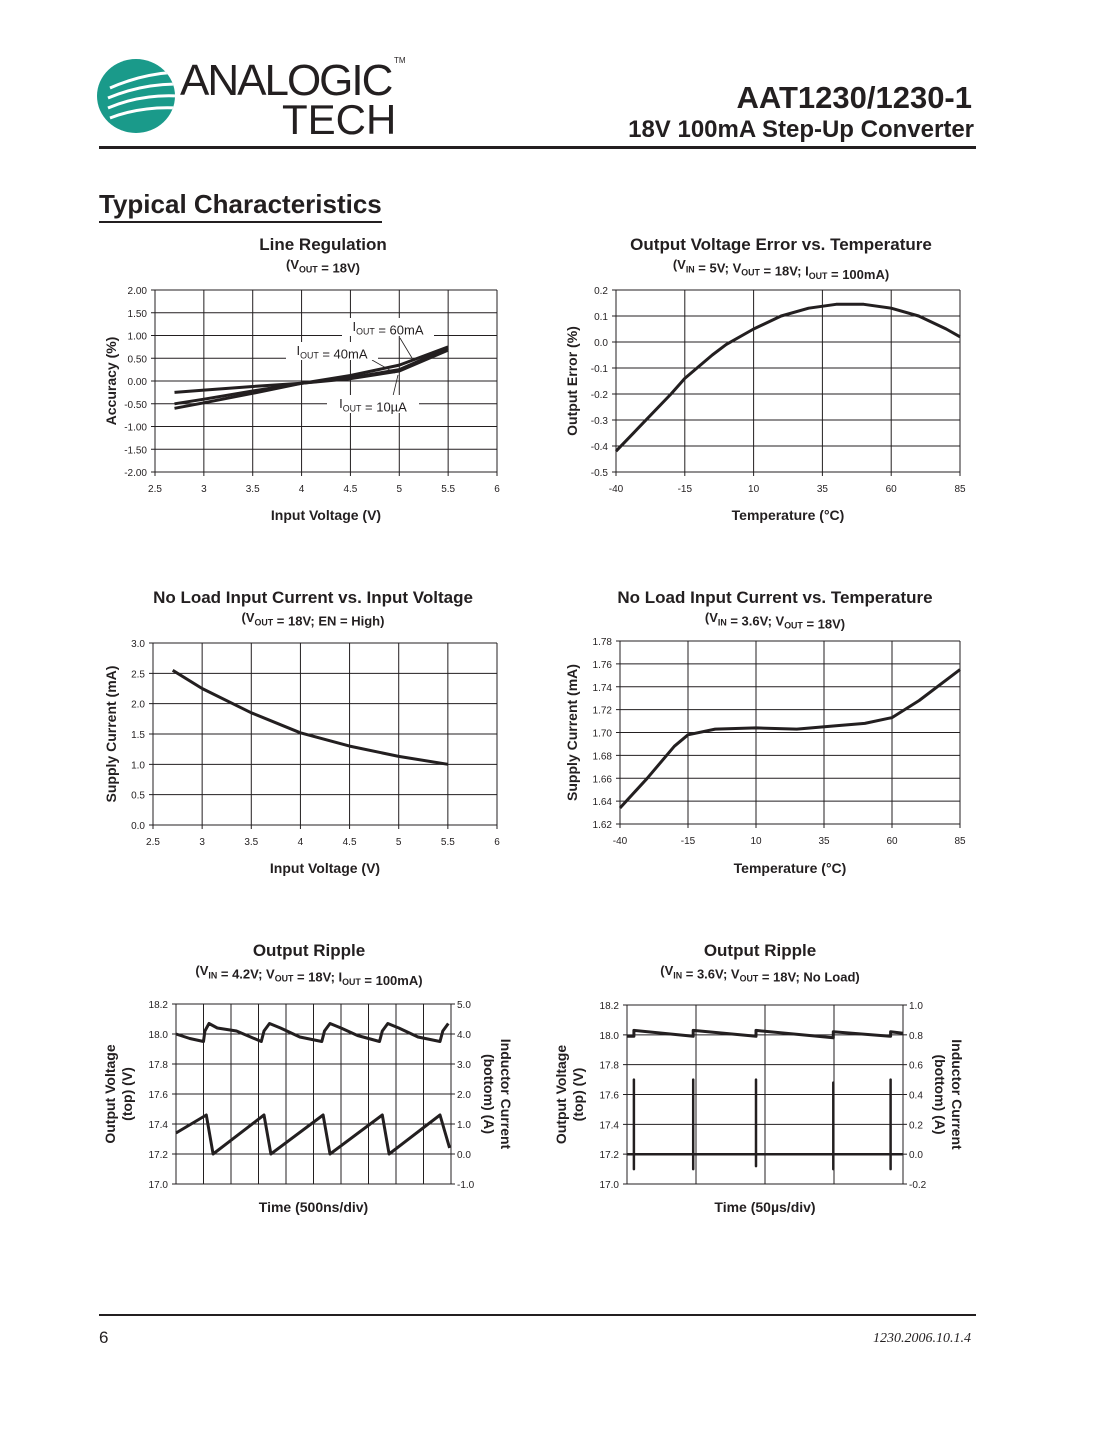  I want to click on y2-tick-label: 3.0, so click(464, 1065).